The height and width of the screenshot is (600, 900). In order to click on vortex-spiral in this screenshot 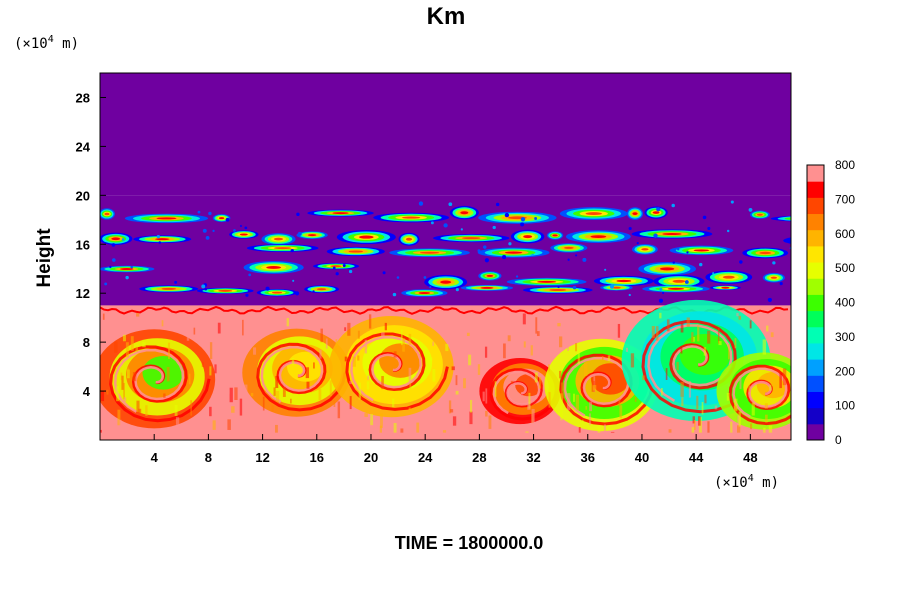, I will do `click(516, 392)`.